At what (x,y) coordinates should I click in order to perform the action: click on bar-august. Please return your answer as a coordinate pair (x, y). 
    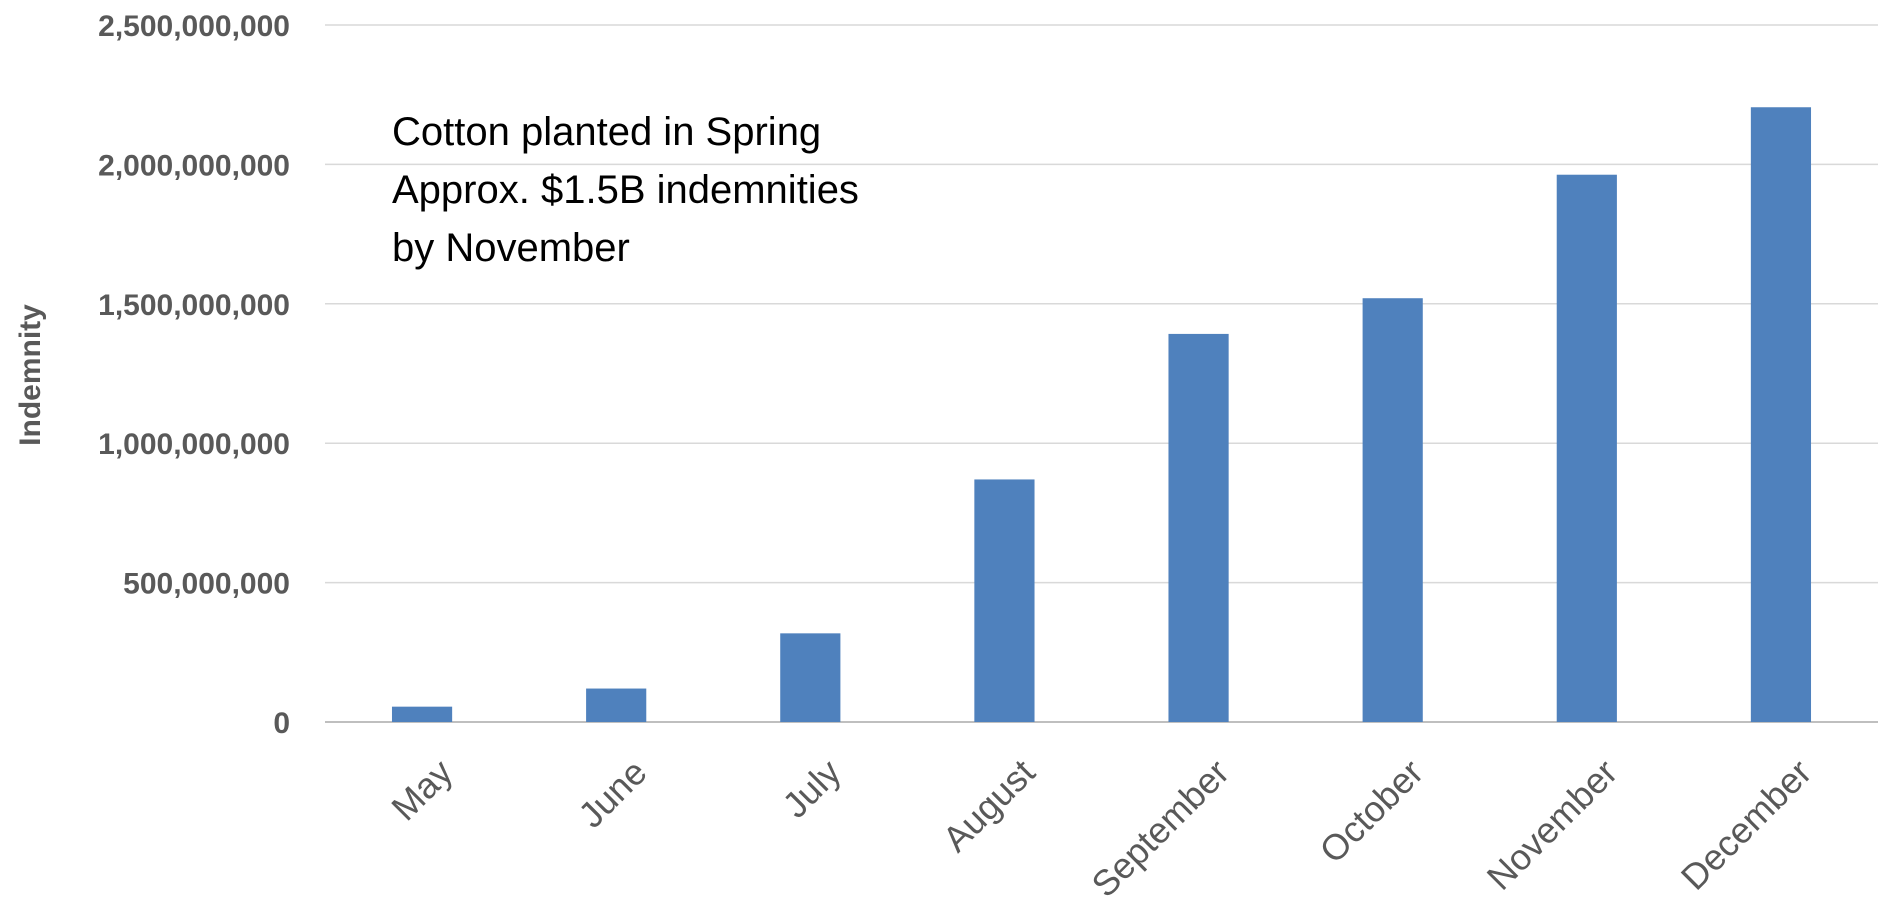
    Looking at the image, I should click on (1004, 600).